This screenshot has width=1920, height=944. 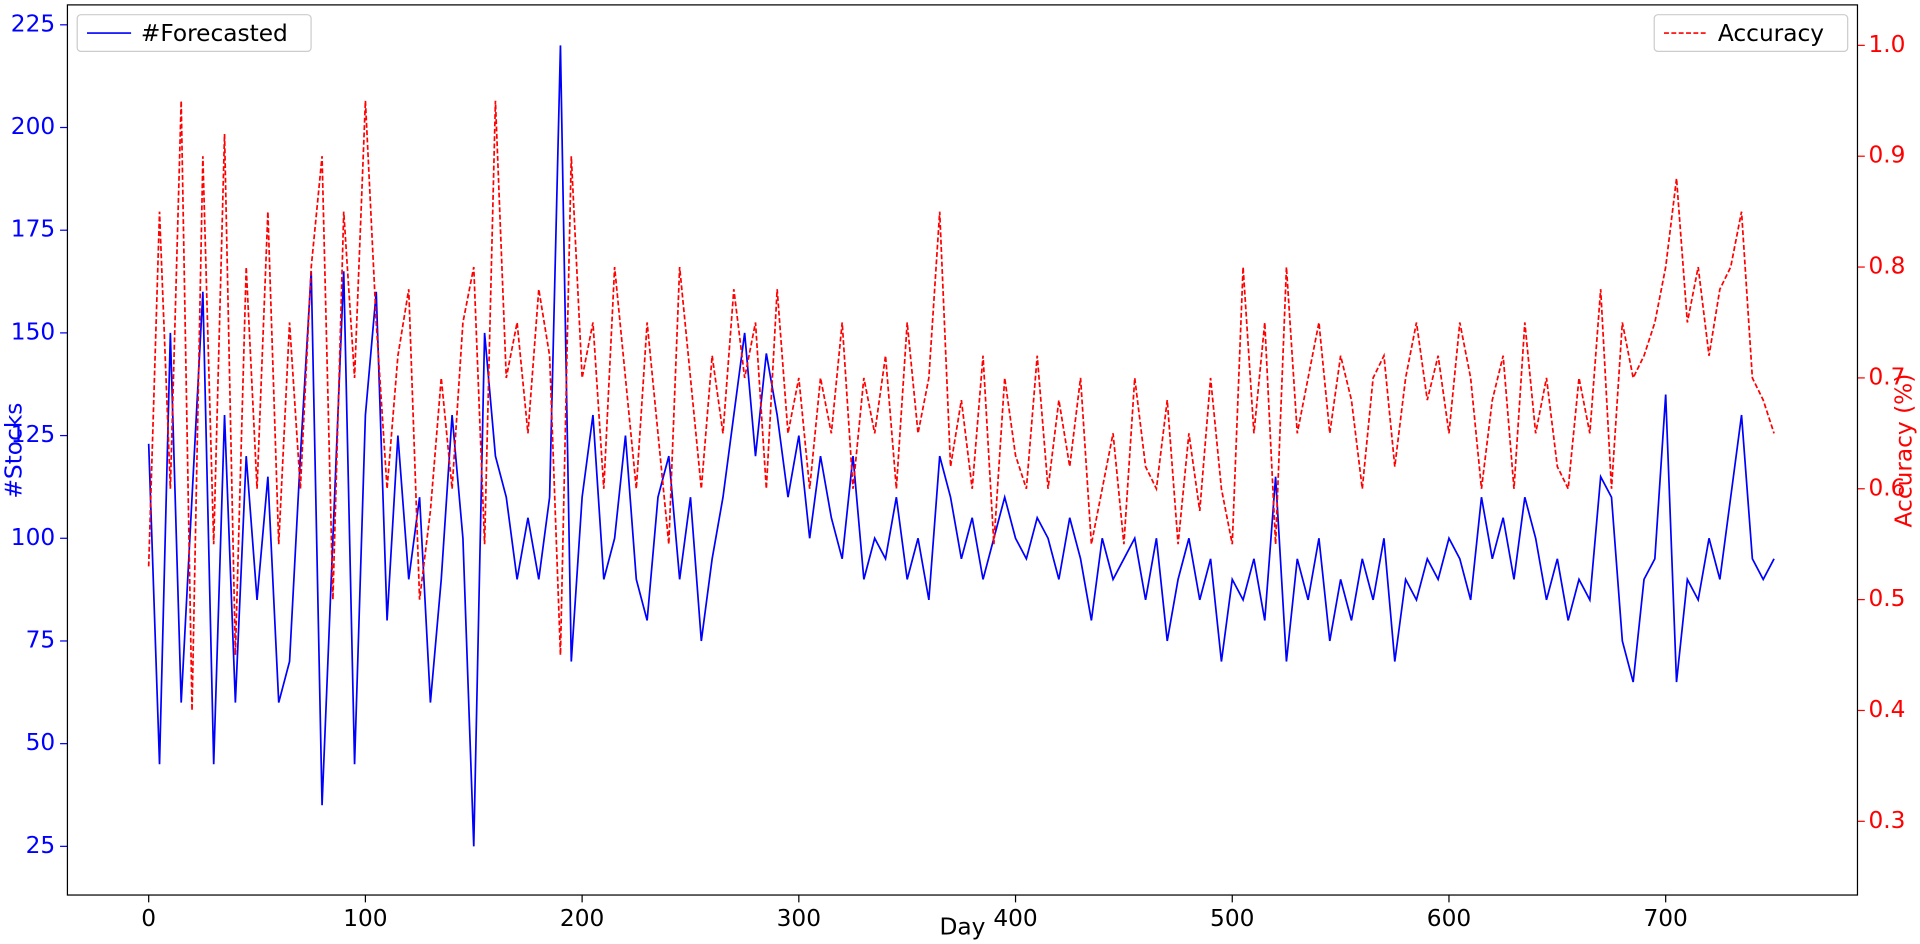 I want to click on y-tick-label: 150, so click(x=33, y=331).